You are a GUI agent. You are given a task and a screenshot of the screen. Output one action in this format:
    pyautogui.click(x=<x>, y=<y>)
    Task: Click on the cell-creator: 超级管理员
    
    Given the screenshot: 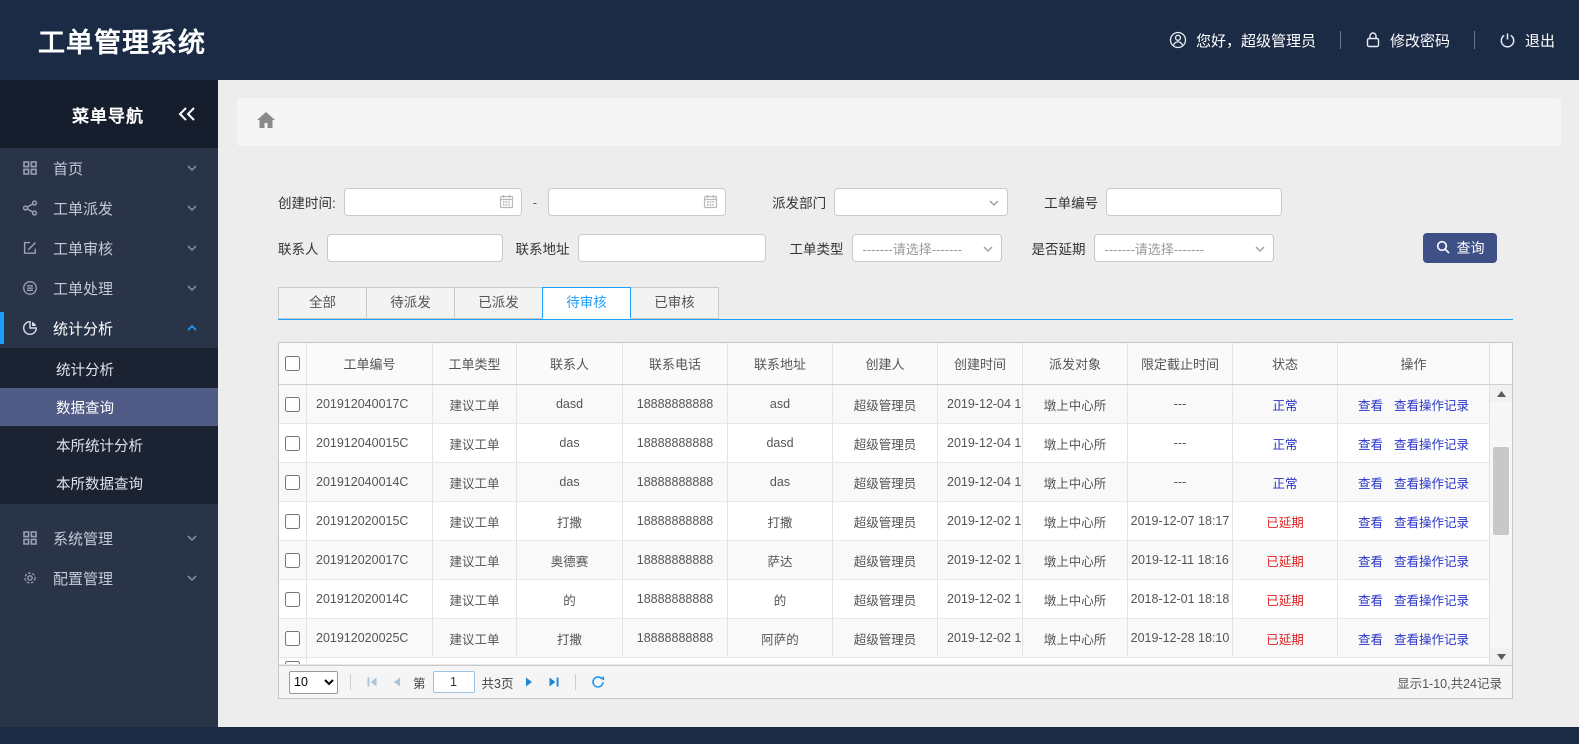 What is the action you would take?
    pyautogui.click(x=885, y=443)
    